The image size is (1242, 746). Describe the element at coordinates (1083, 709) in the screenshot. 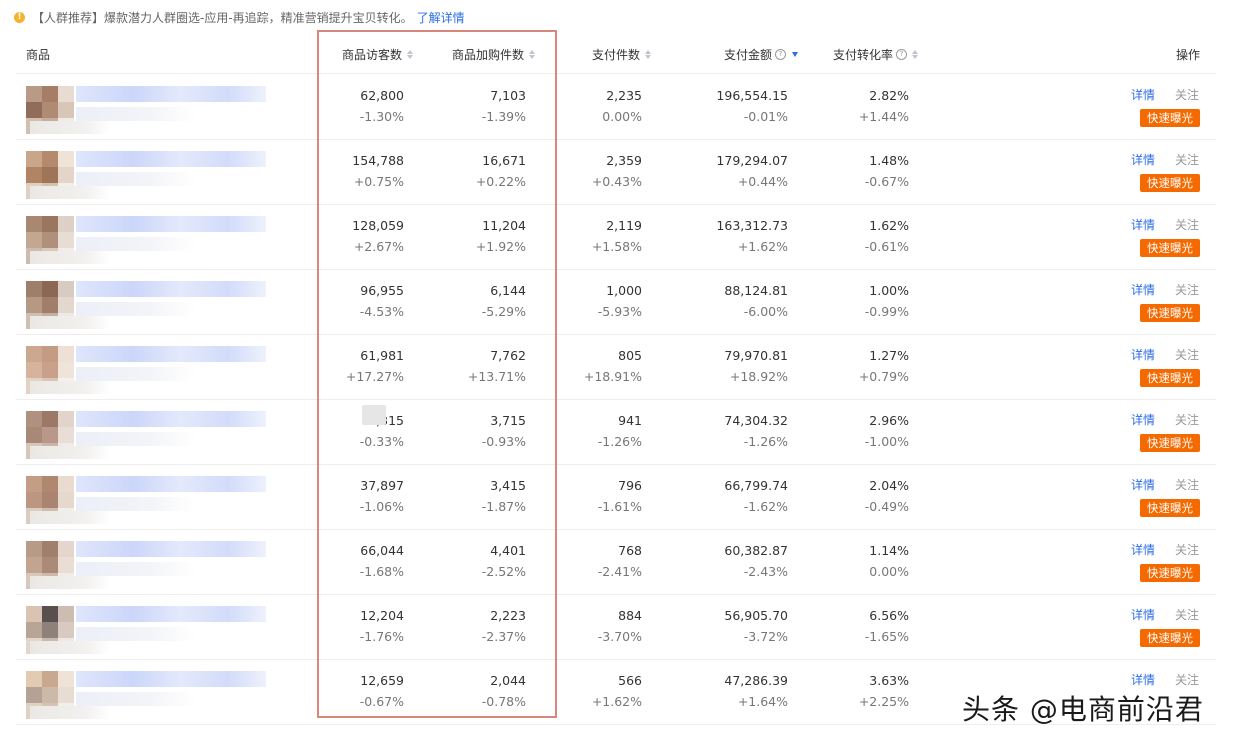

I see `watermark: 头条 @电商前沿君` at that location.